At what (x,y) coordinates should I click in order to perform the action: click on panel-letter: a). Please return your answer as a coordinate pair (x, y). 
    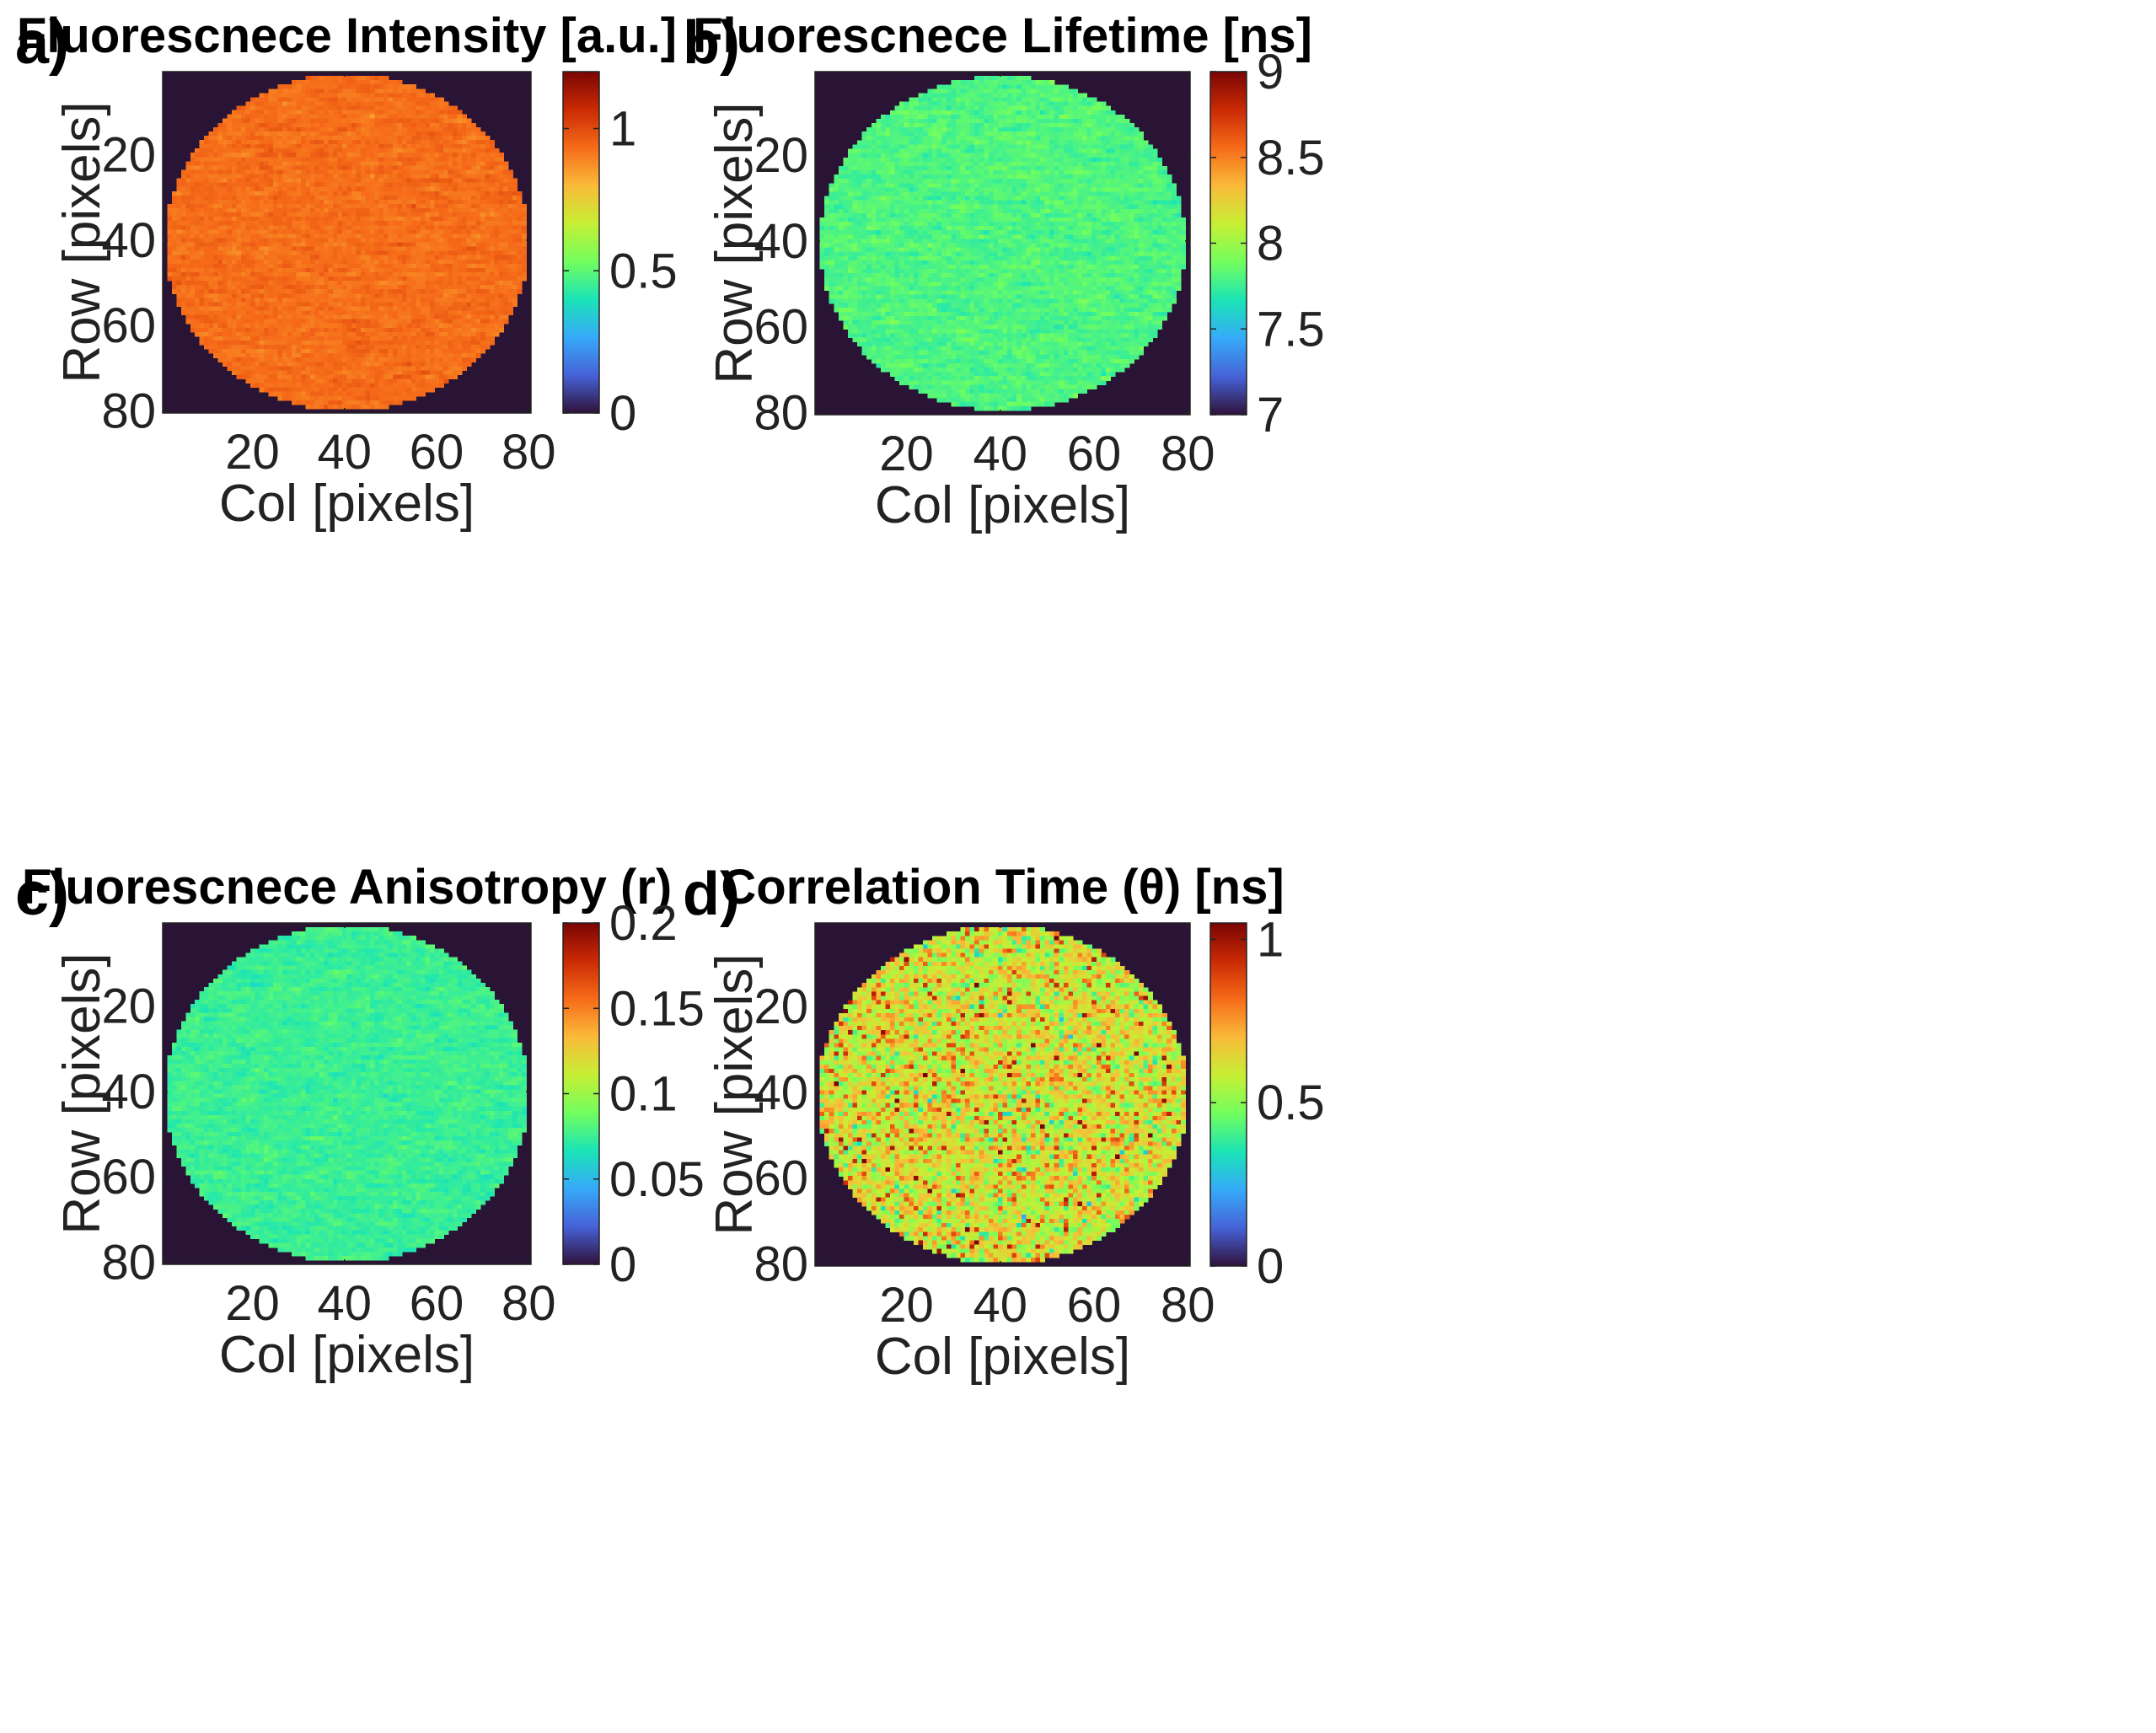
    Looking at the image, I should click on (42, 43).